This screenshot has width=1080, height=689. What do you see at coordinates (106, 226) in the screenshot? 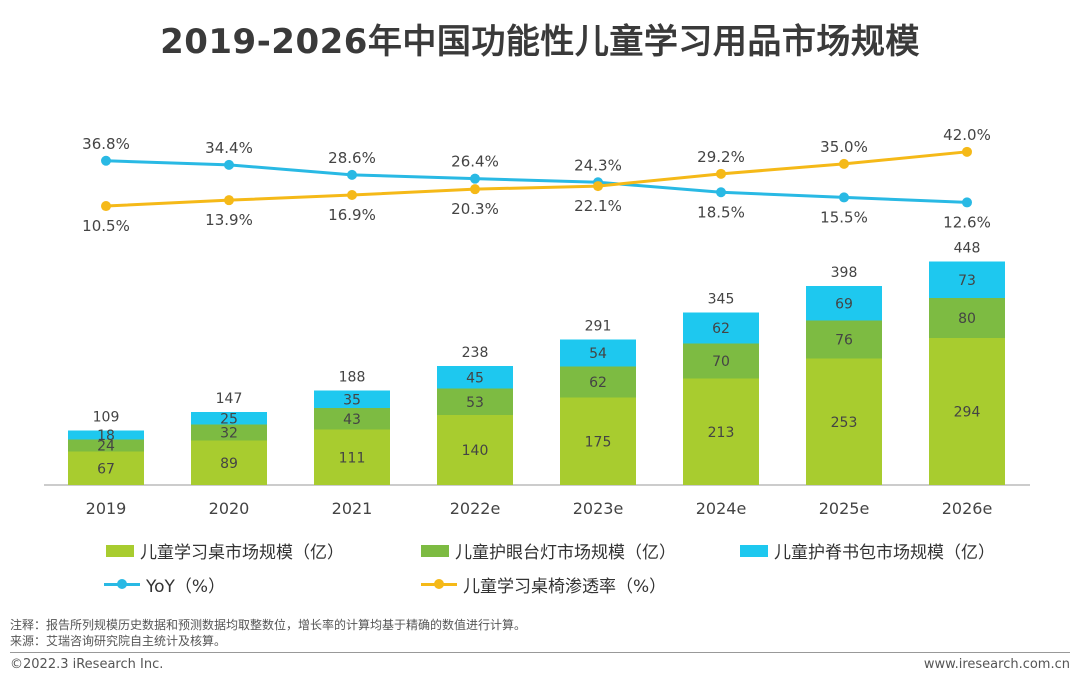
I see `penetration-data-label: 10.5%` at bounding box center [106, 226].